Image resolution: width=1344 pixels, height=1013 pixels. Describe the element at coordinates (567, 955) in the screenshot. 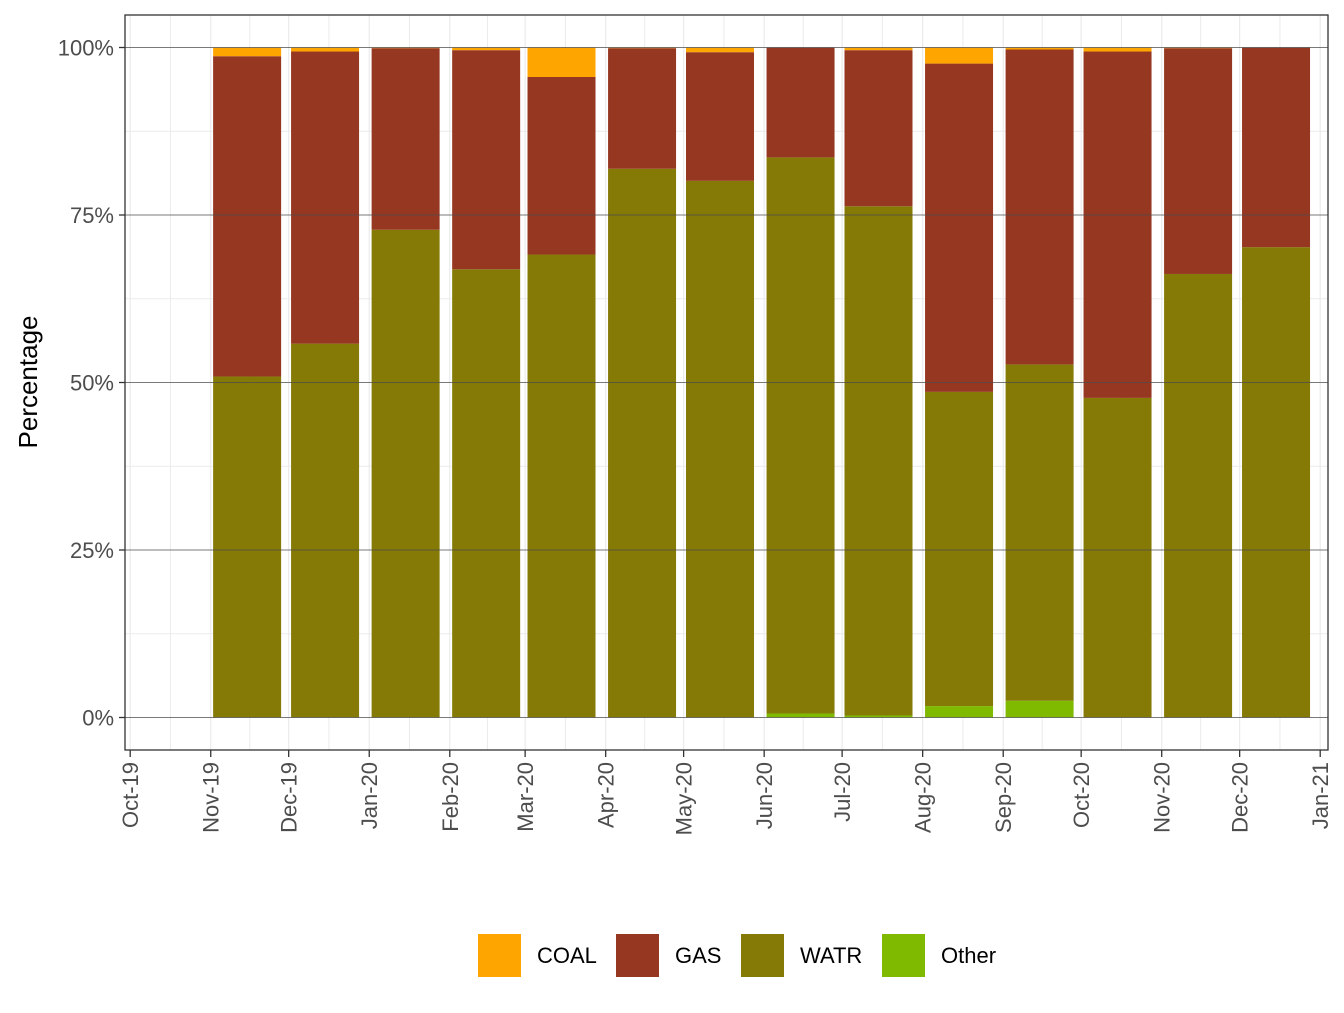

I see `legend-label-coal: COAL` at that location.